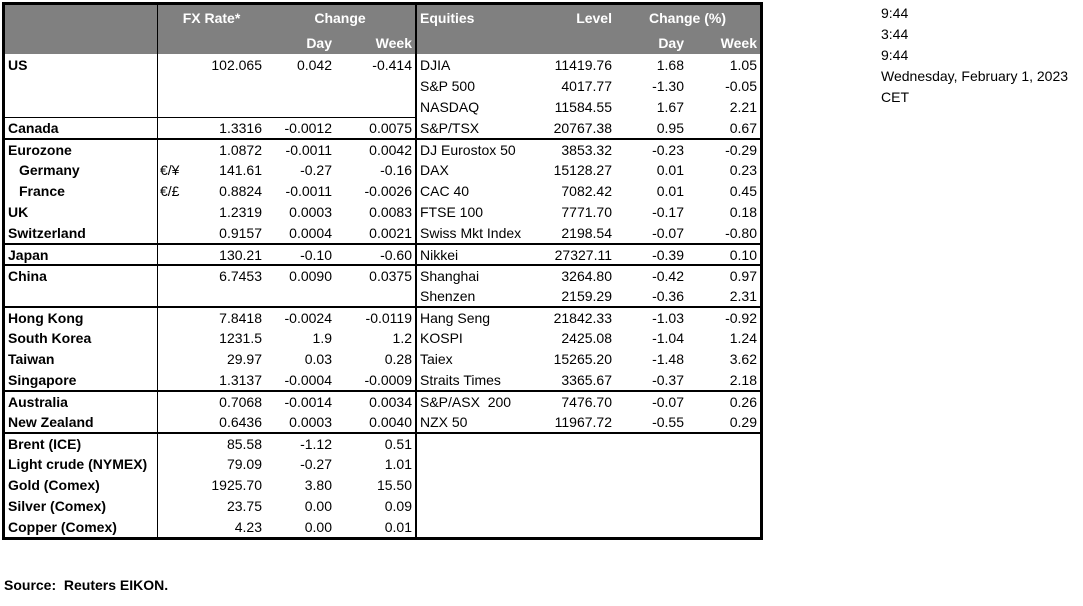 The image size is (1083, 606). I want to click on equity-day-change-value: 0.01, so click(670, 169).